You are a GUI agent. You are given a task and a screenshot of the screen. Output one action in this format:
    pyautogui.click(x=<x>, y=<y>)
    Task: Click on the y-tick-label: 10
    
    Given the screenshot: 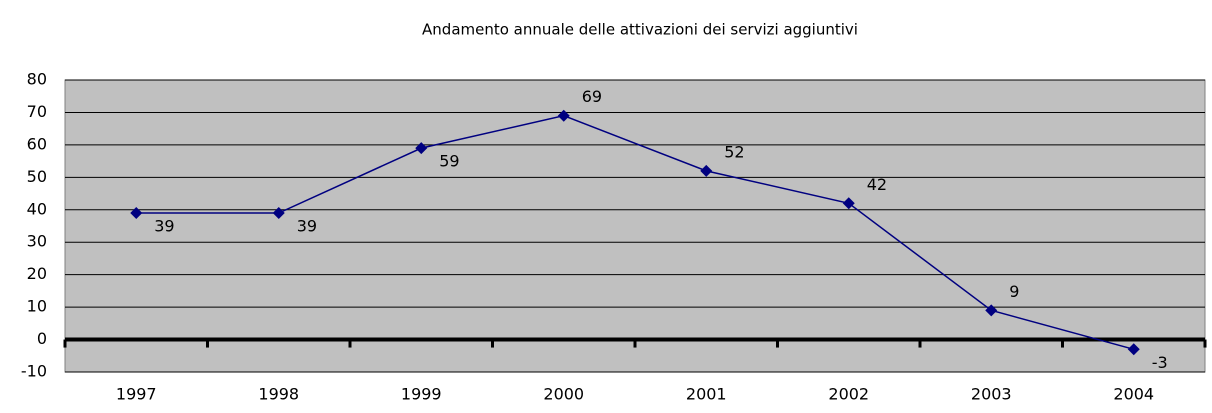 What is the action you would take?
    pyautogui.click(x=37, y=306)
    